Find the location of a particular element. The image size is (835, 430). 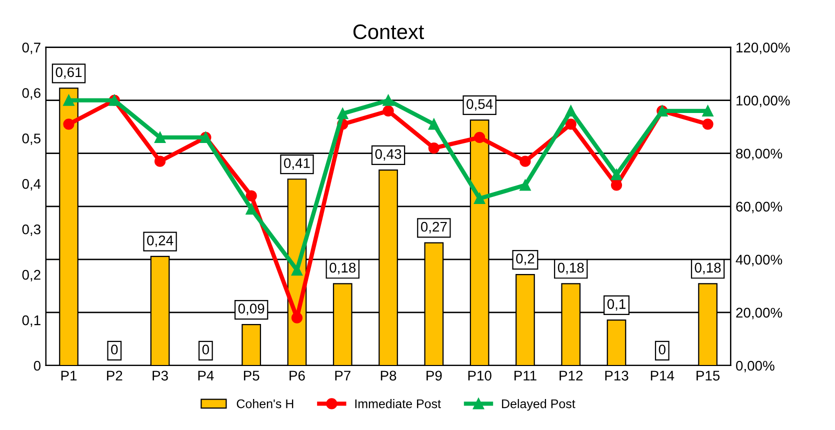

data-label: 0,1 is located at coordinates (616, 305).